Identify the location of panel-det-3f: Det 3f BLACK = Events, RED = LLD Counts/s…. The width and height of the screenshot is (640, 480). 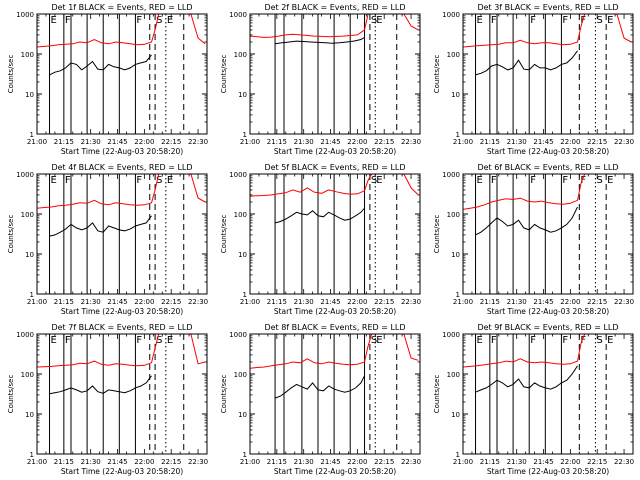
(533, 79).